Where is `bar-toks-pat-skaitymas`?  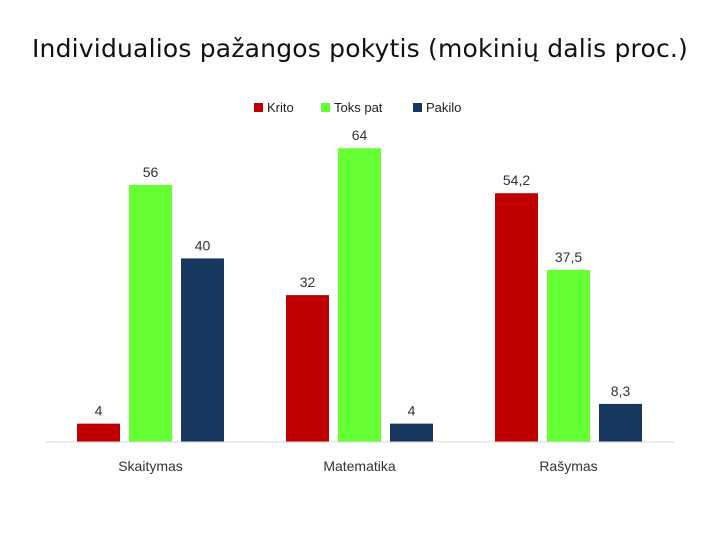
bar-toks-pat-skaitymas is located at coordinates (150, 313).